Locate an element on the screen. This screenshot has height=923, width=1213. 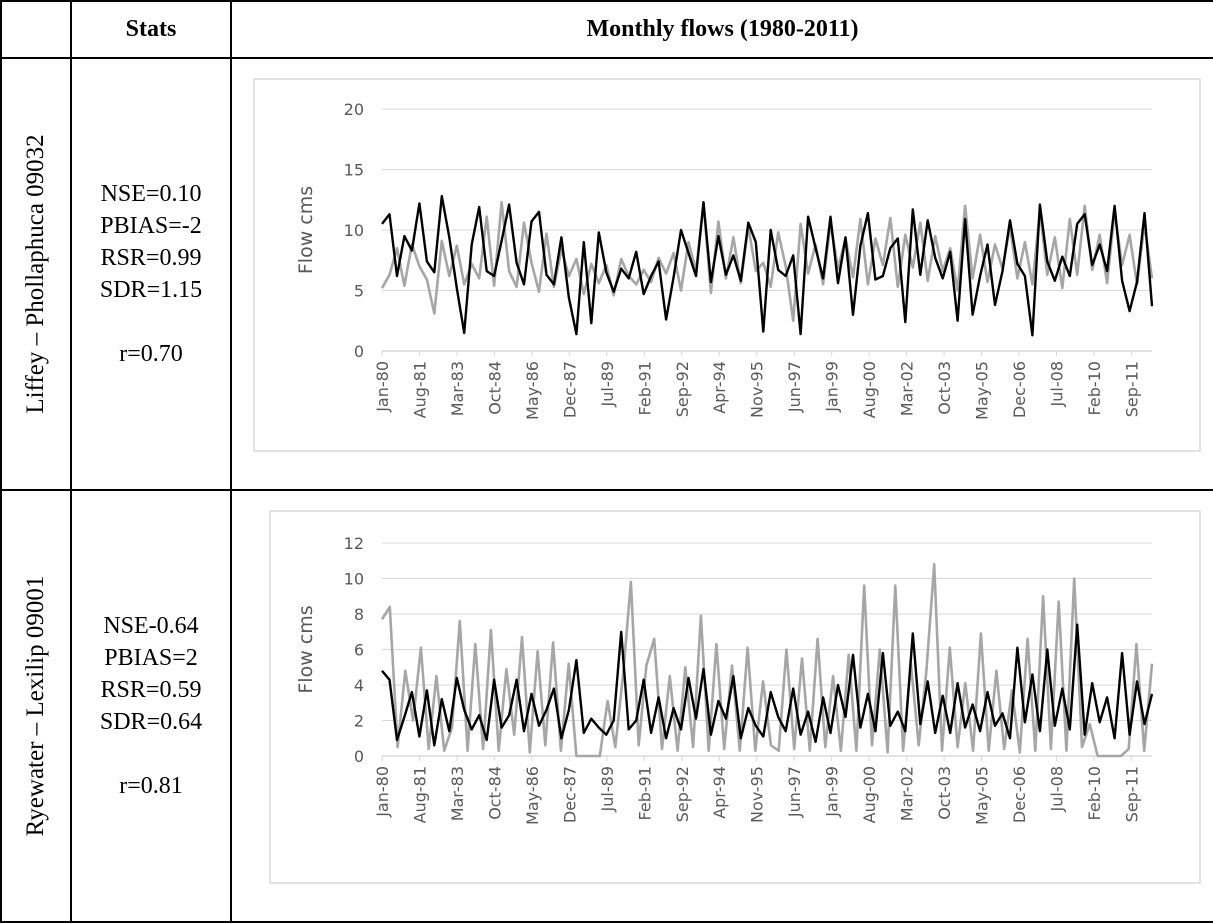
stat-rsr: RSR=0.99 is located at coordinates (151, 258).